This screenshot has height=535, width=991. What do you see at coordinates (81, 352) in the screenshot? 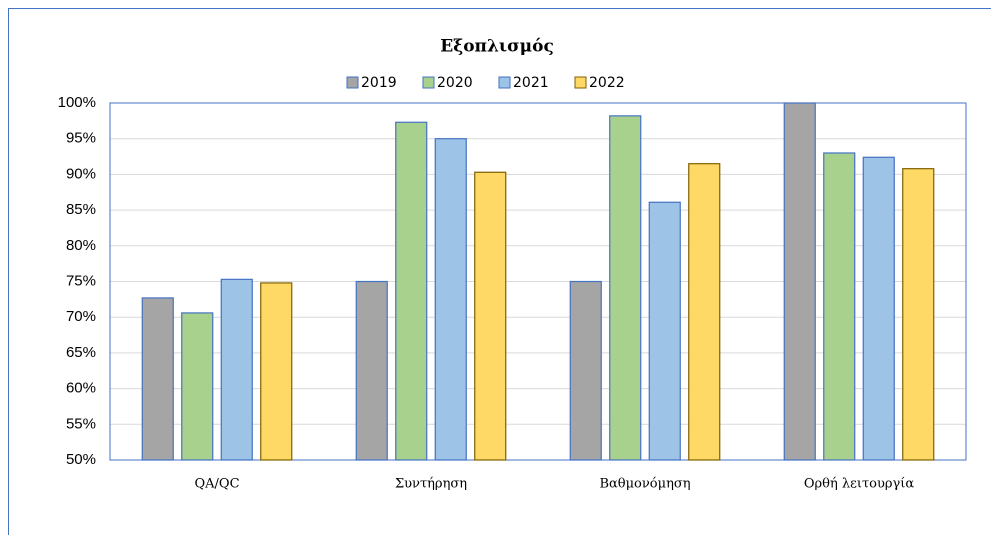
I see `y-tick-label: 65%` at bounding box center [81, 352].